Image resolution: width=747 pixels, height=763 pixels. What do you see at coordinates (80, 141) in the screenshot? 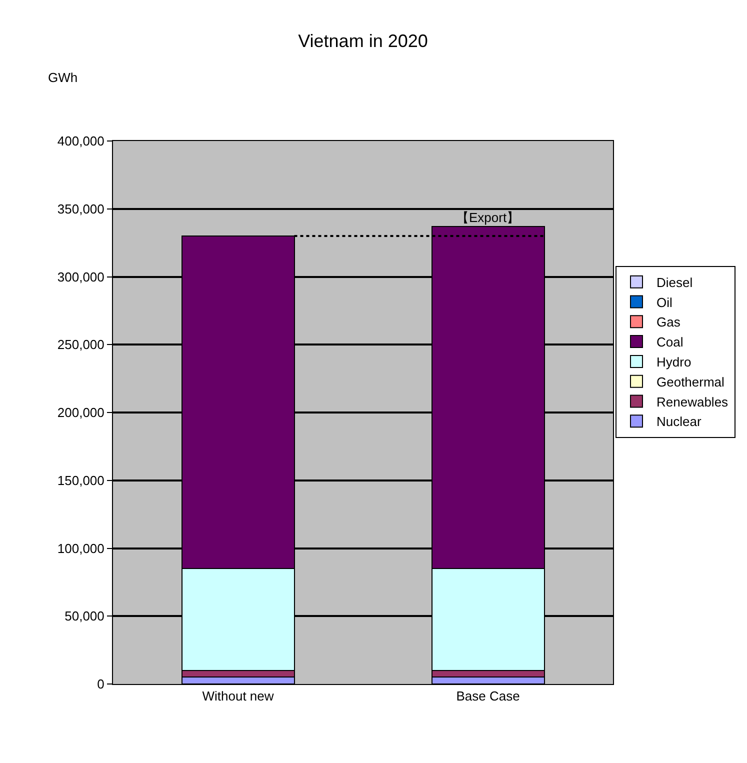
I see `y-tick-label: 400,000` at bounding box center [80, 141].